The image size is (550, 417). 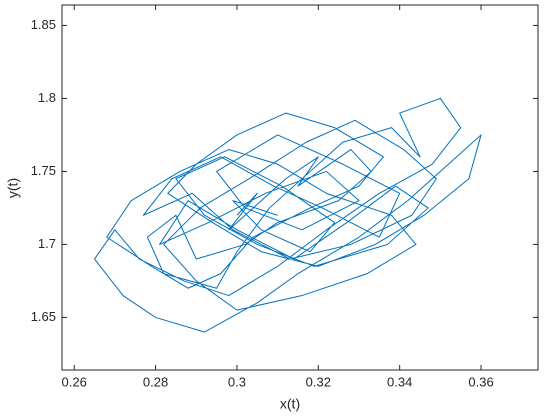 What do you see at coordinates (43, 24) in the screenshot?
I see `y-tick-label: 1.85` at bounding box center [43, 24].